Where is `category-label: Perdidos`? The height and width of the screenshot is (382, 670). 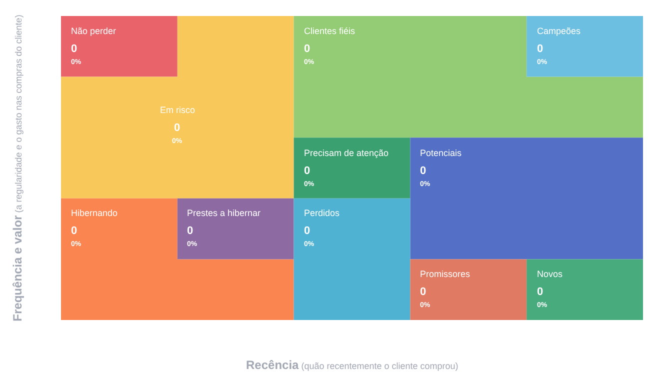
category-label: Perdidos is located at coordinates (322, 213).